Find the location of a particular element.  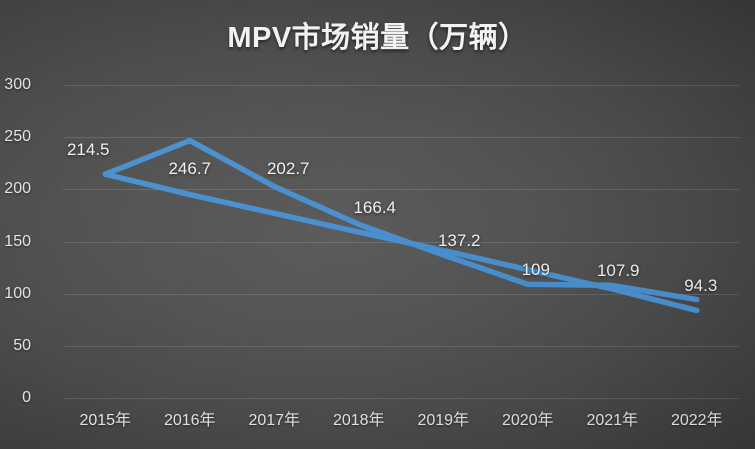

y-axis-tick-label: 0 is located at coordinates (26, 397).